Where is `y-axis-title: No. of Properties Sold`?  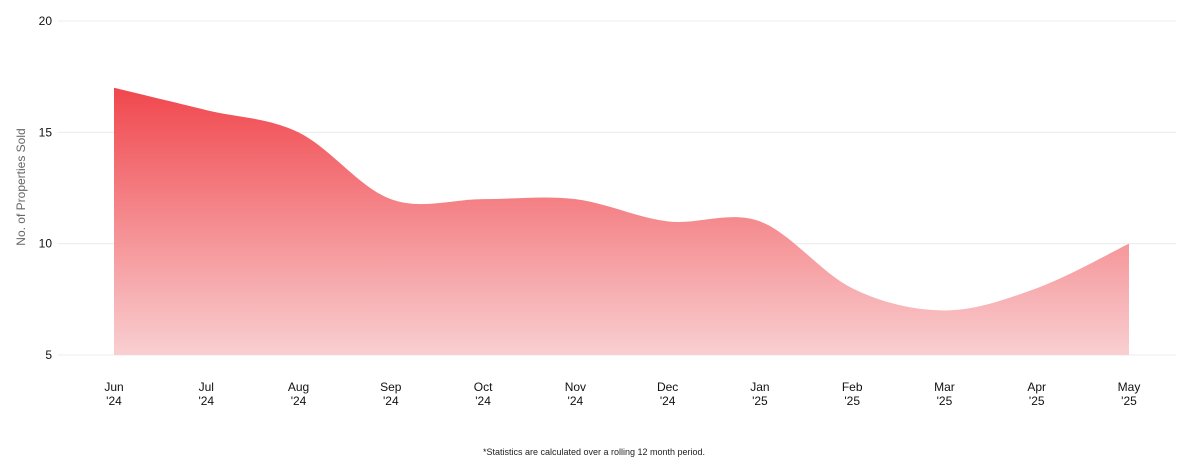
y-axis-title: No. of Properties Sold is located at coordinates (21, 186).